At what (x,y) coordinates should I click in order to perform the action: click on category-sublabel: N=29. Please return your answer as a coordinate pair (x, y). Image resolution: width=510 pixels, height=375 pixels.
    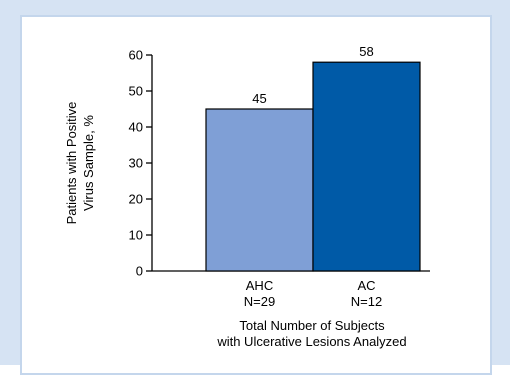
    Looking at the image, I should click on (259, 301).